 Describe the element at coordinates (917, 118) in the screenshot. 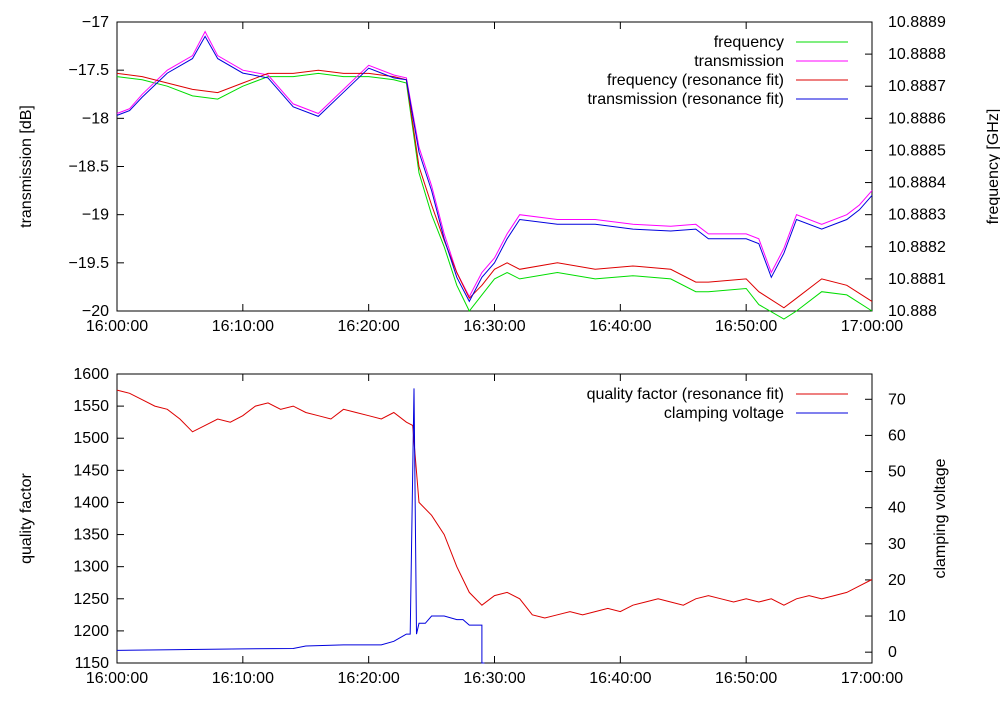

I see `y2-tick-label: 10.8886` at that location.